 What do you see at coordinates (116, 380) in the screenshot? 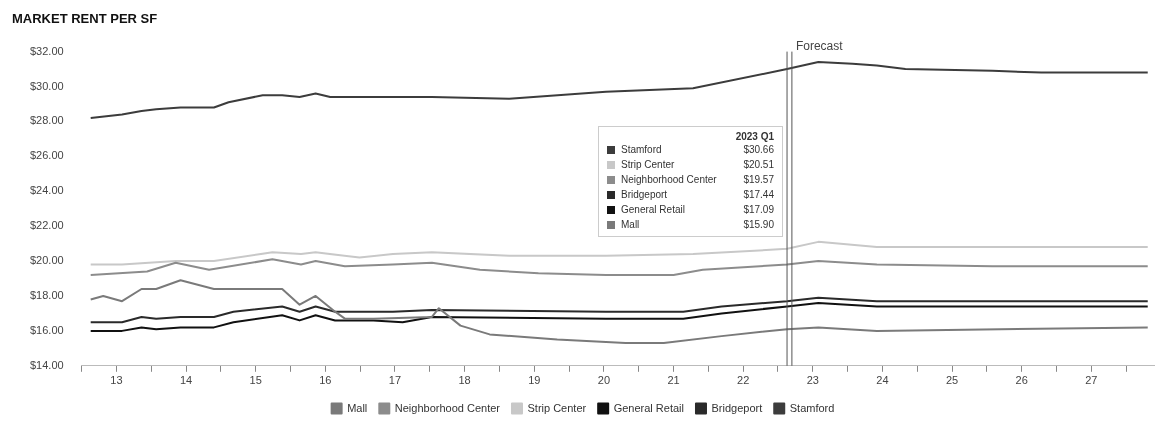
I see `x-tick-label: 13` at bounding box center [116, 380].